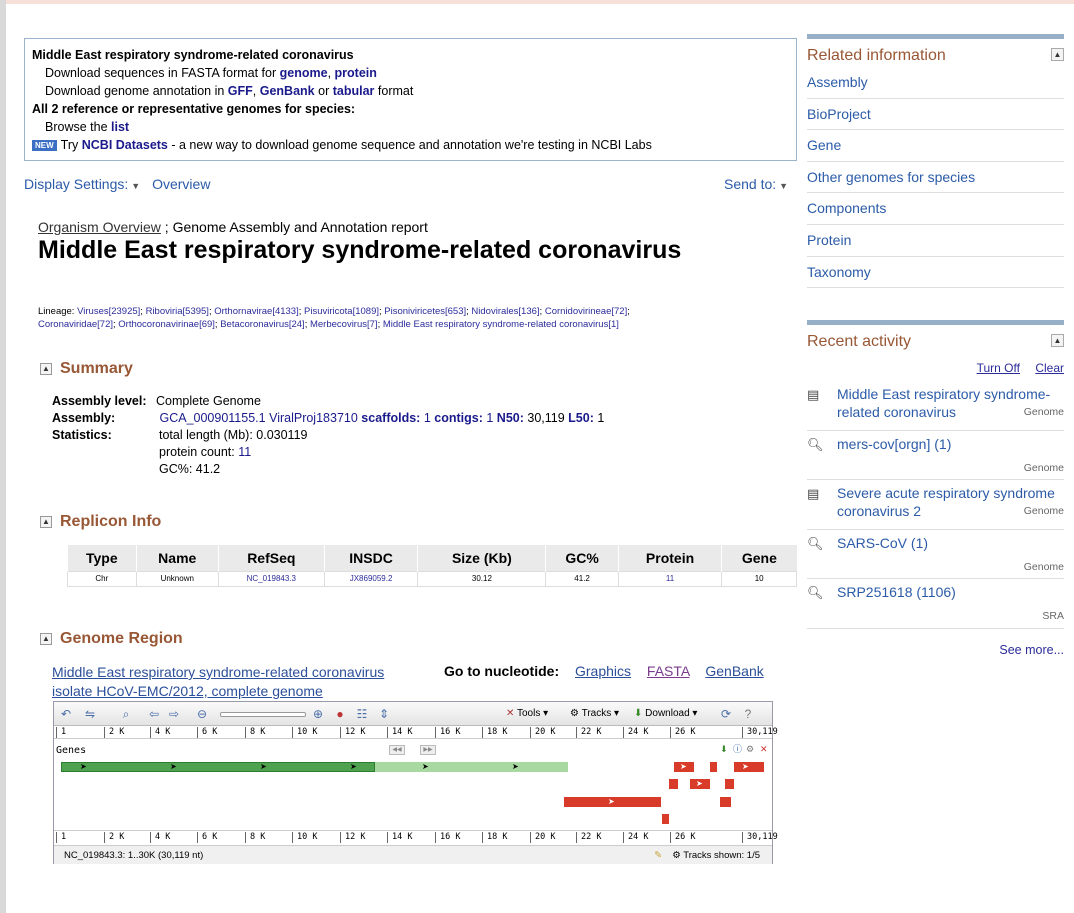  What do you see at coordinates (256, 311) in the screenshot?
I see `lineage-link: Orthornavirae[4133]` at bounding box center [256, 311].